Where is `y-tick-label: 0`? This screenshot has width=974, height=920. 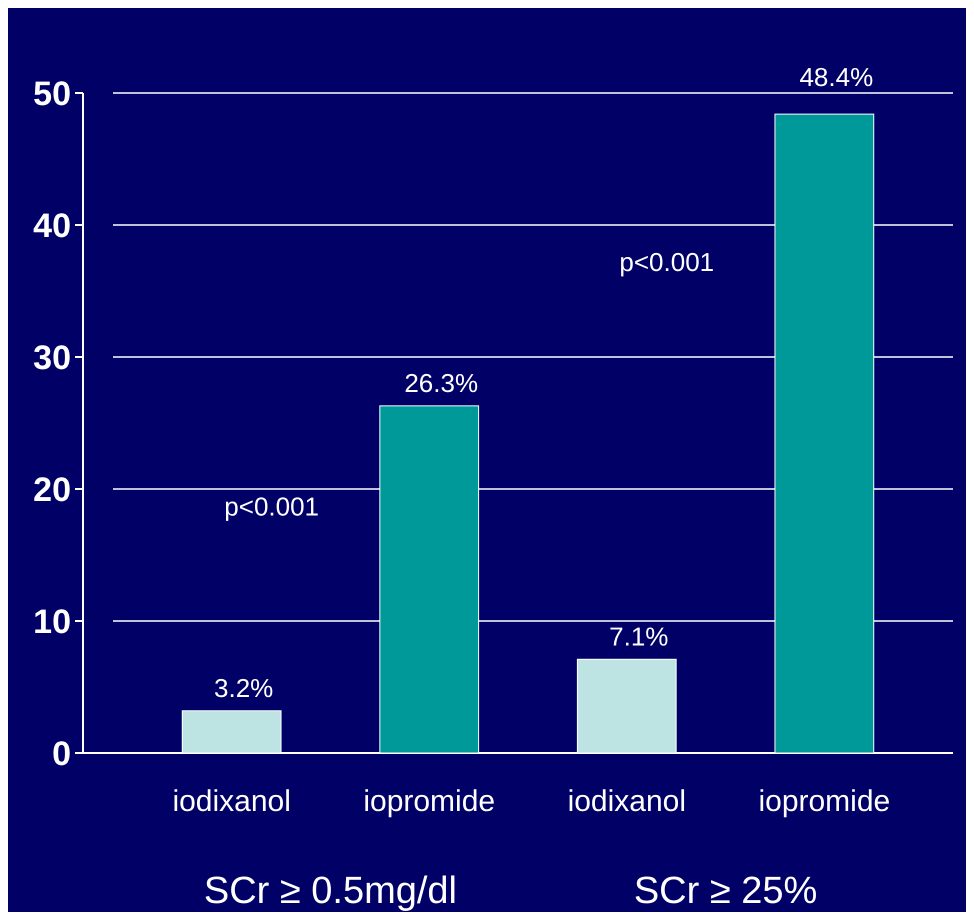 y-tick-label: 0 is located at coordinates (61, 753).